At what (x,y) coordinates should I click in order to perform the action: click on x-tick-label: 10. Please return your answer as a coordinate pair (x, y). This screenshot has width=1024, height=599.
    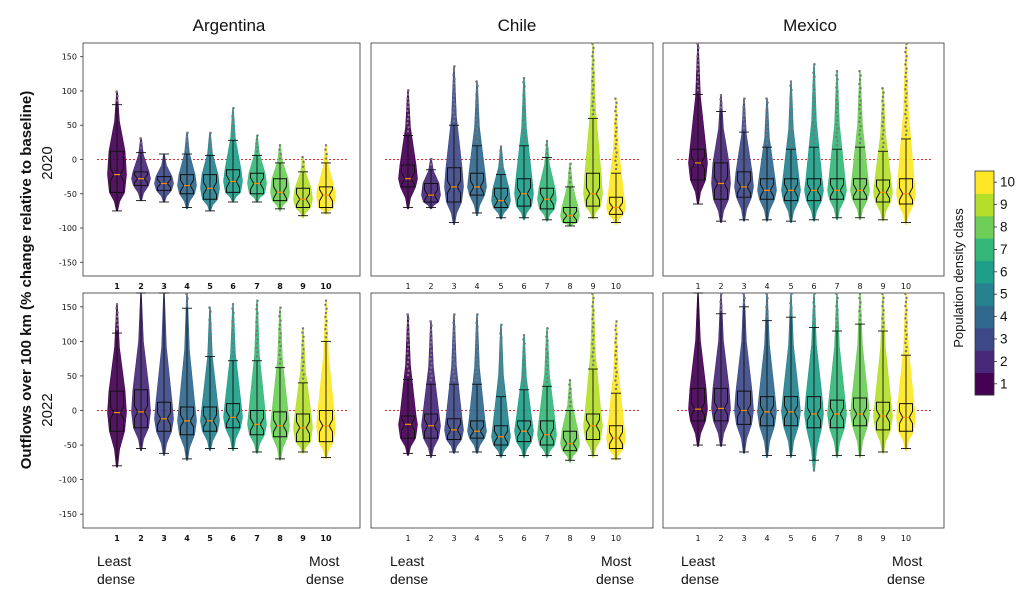
    Looking at the image, I should click on (906, 538).